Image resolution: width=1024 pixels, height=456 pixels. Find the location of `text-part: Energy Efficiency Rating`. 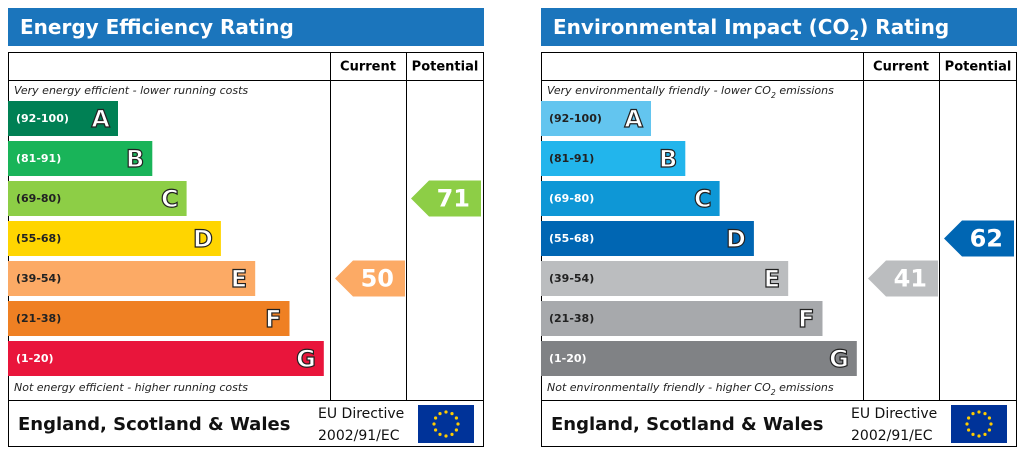

text-part: Energy Efficiency Rating is located at coordinates (157, 27).